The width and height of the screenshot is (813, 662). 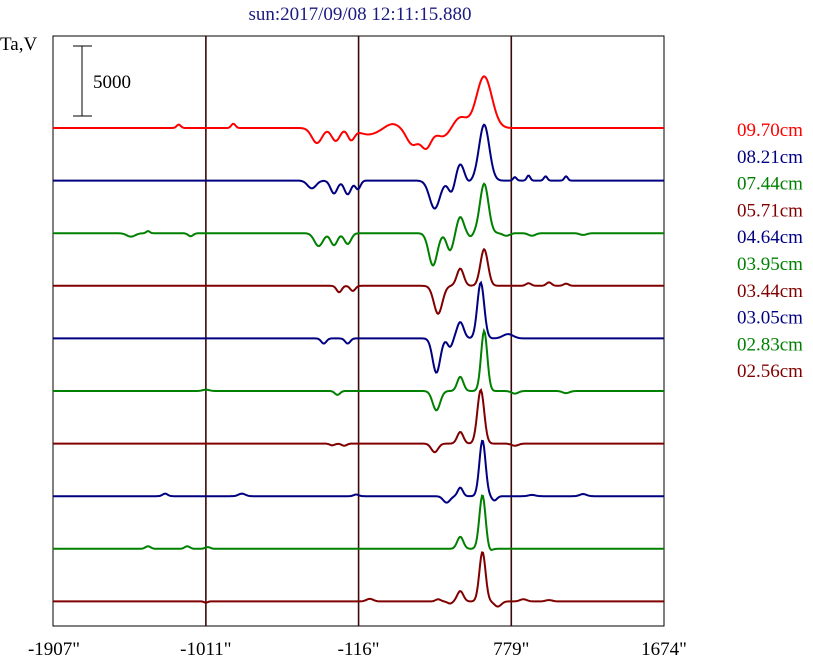 I want to click on scale-bar: 5000, so click(x=102, y=81).